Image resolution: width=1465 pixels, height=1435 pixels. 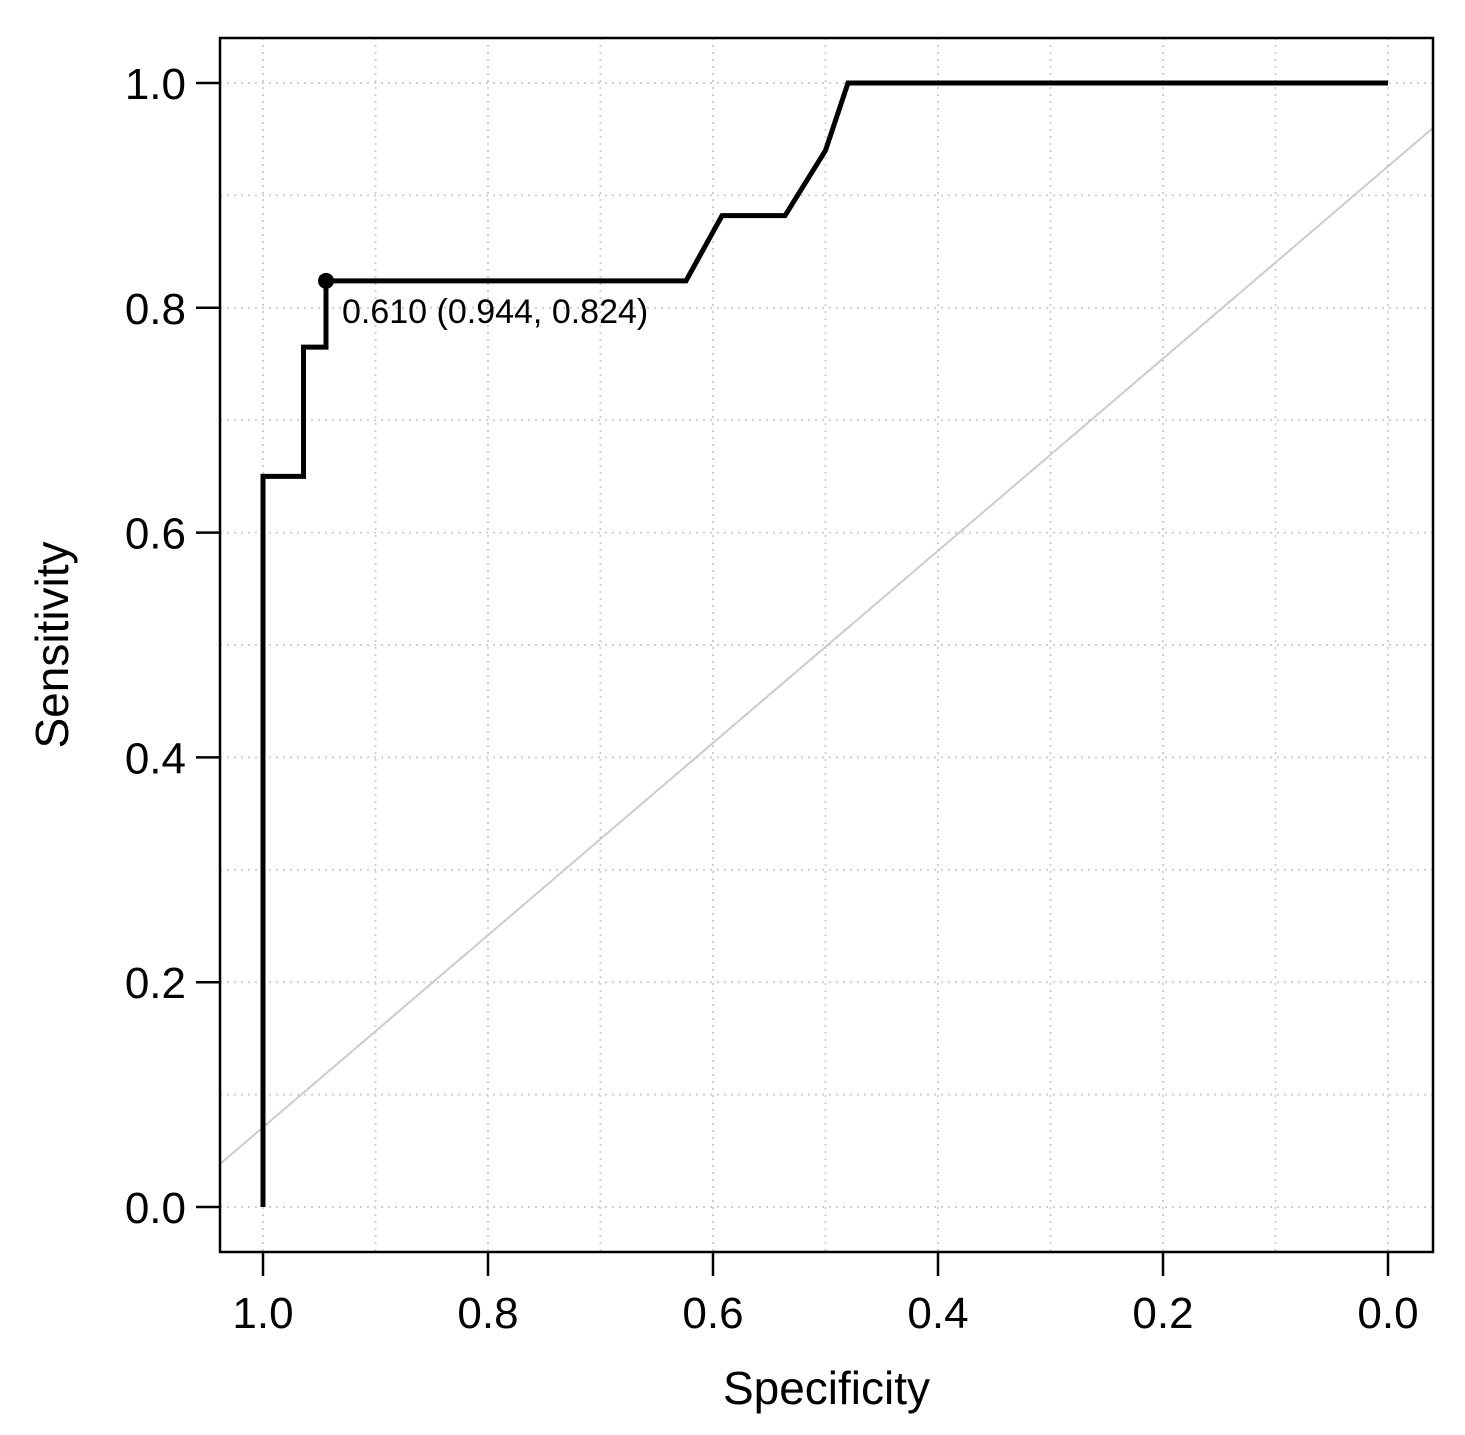 What do you see at coordinates (826, 1388) in the screenshot?
I see `x-axis-title: Specificity` at bounding box center [826, 1388].